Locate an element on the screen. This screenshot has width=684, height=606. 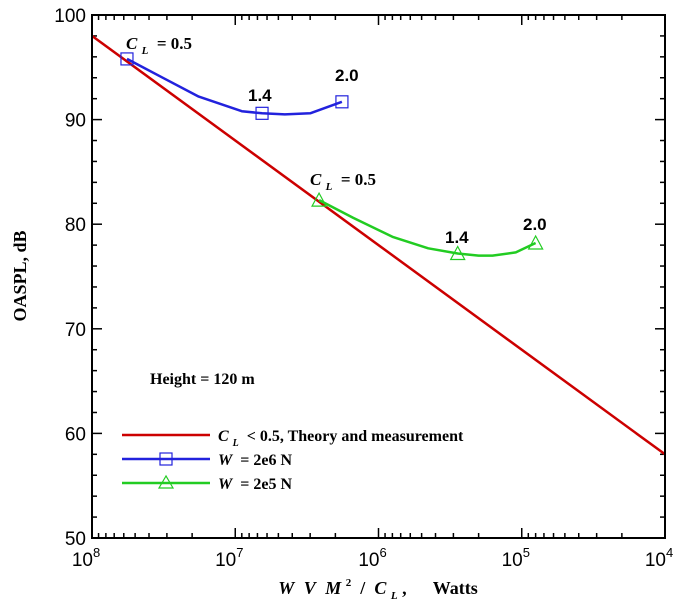
x-axis-title: W V M 2 / C L , Watts is located at coordinates (378, 586).